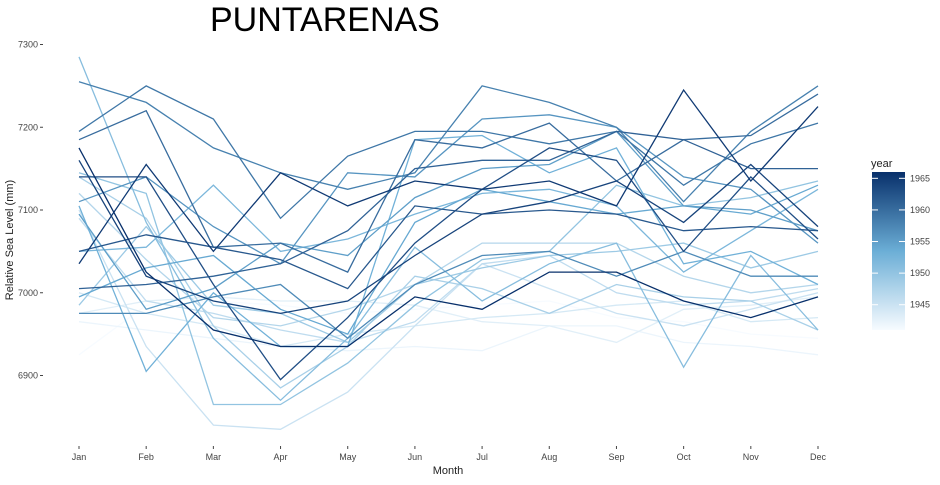  Describe the element at coordinates (882, 164) in the screenshot. I see `legend-title: year` at that location.